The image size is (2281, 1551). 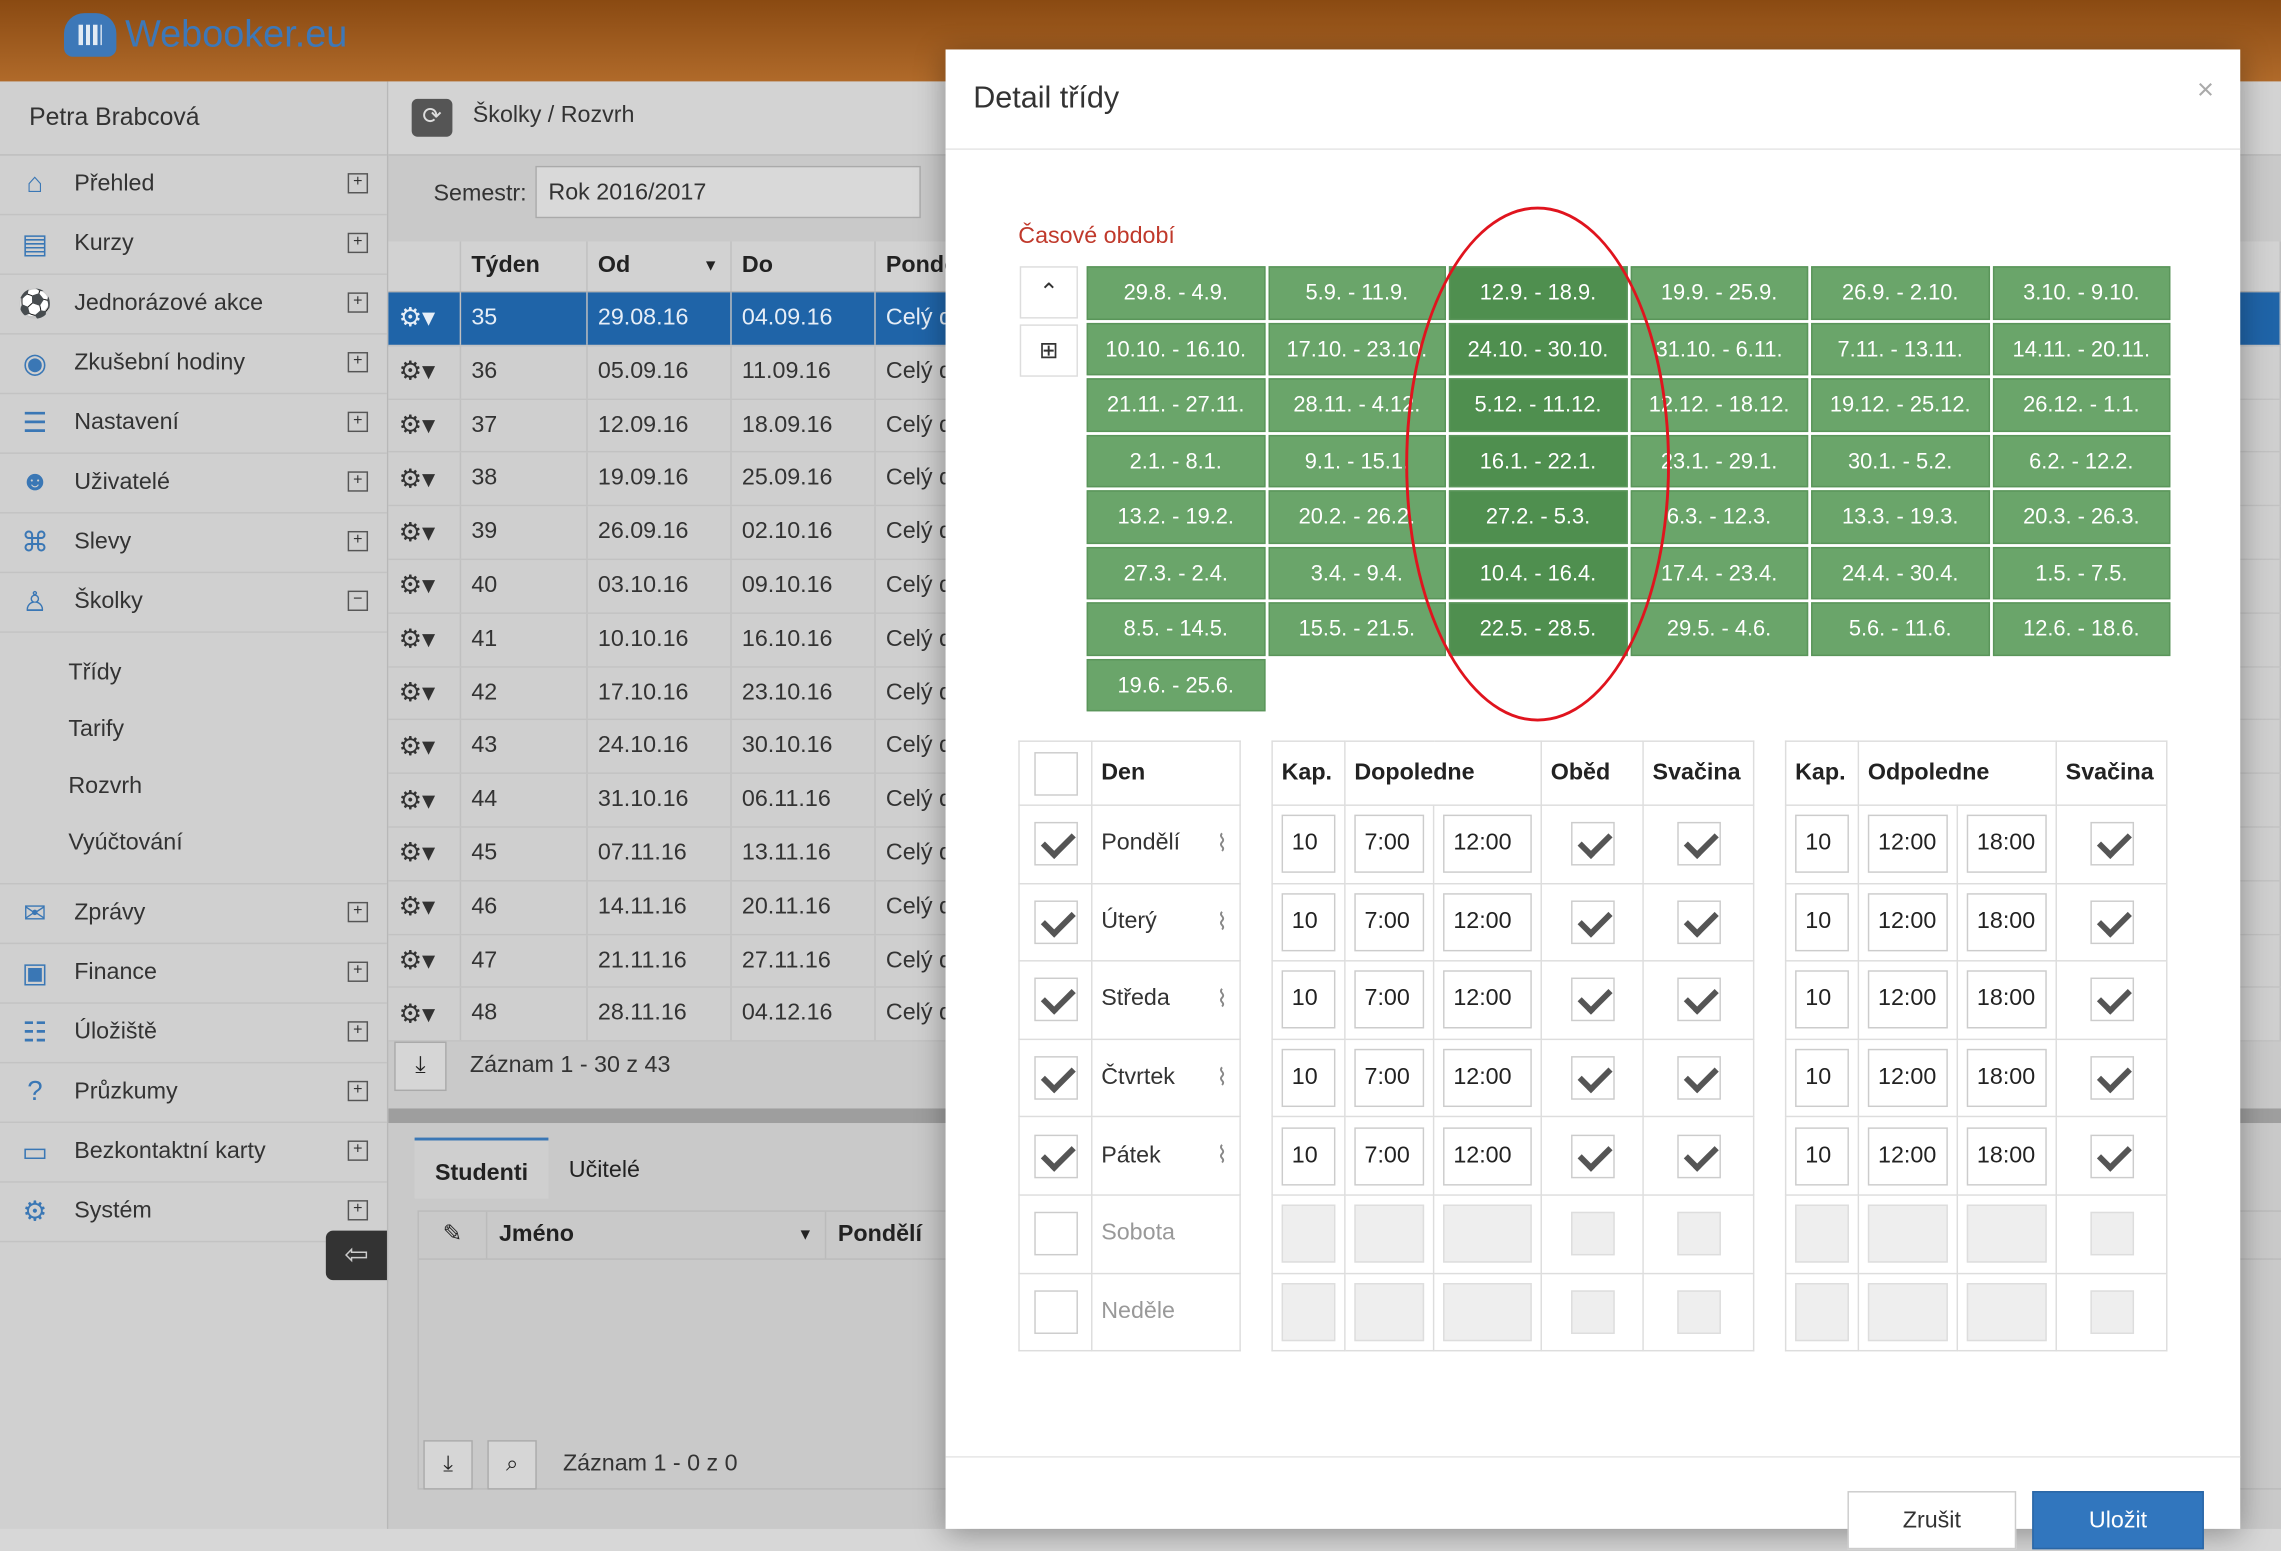 I want to click on close-icon: ×, so click(x=2206, y=90).